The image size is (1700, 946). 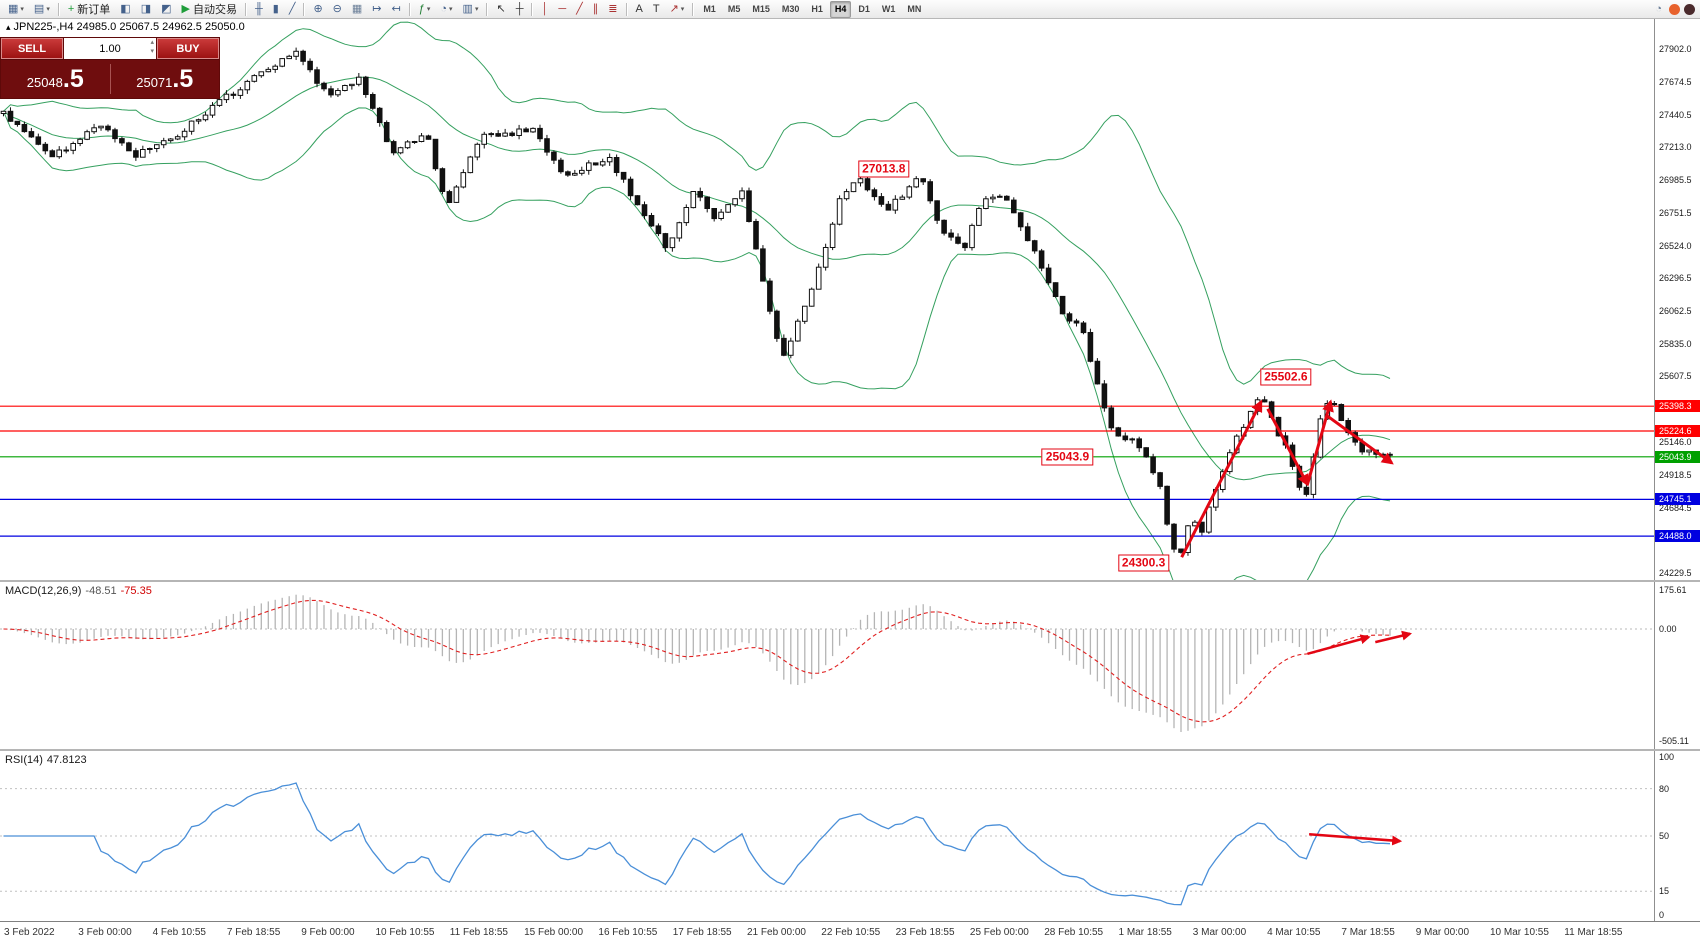 I want to click on templates-icon: ▥ ▾, so click(x=471, y=9).